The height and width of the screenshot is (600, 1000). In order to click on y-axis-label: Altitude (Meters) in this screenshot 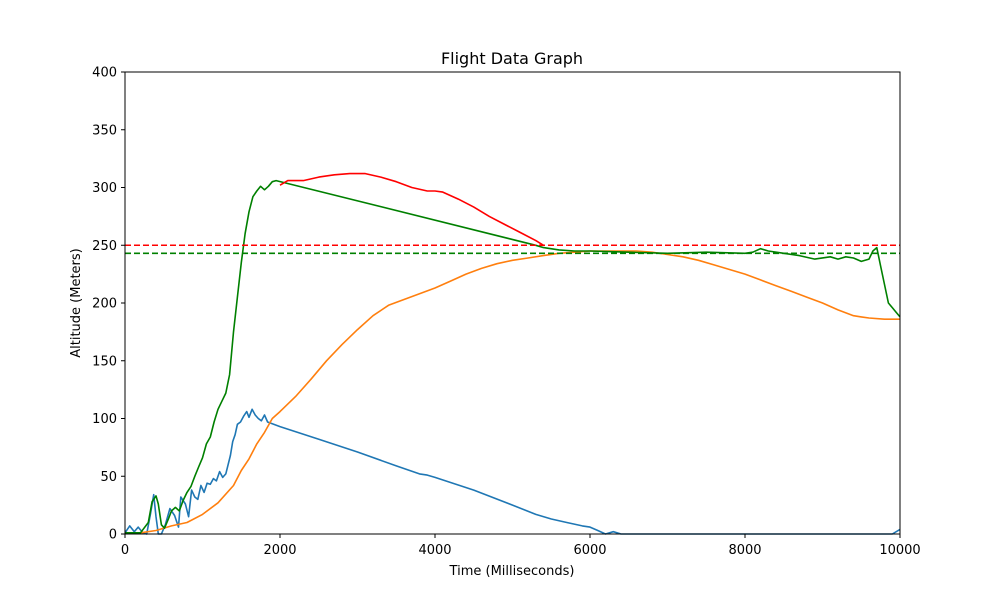, I will do `click(76, 303)`.